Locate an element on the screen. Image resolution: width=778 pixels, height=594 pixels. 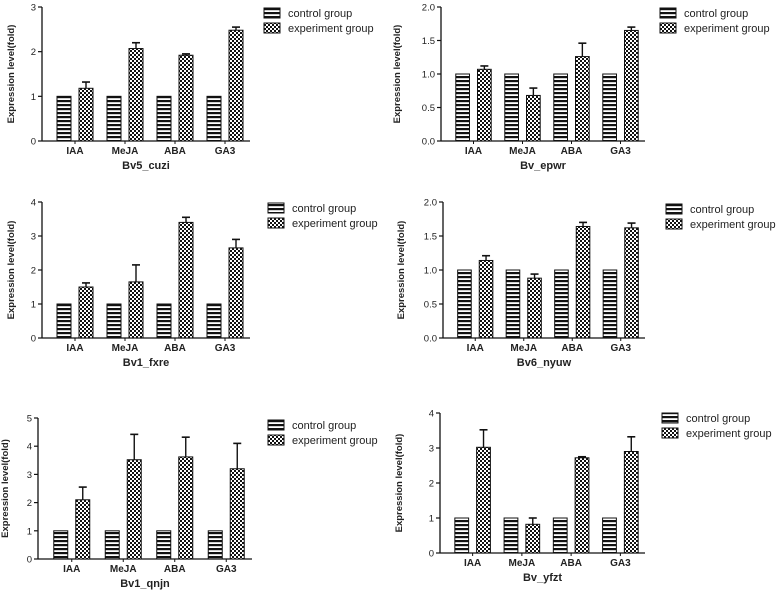
chart-title: Bv_epwr is located at coordinates (543, 166).